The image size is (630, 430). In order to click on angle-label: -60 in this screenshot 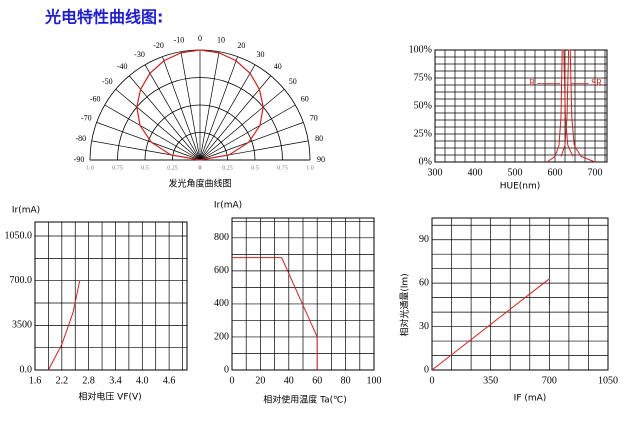, I will do `click(95, 98)`.